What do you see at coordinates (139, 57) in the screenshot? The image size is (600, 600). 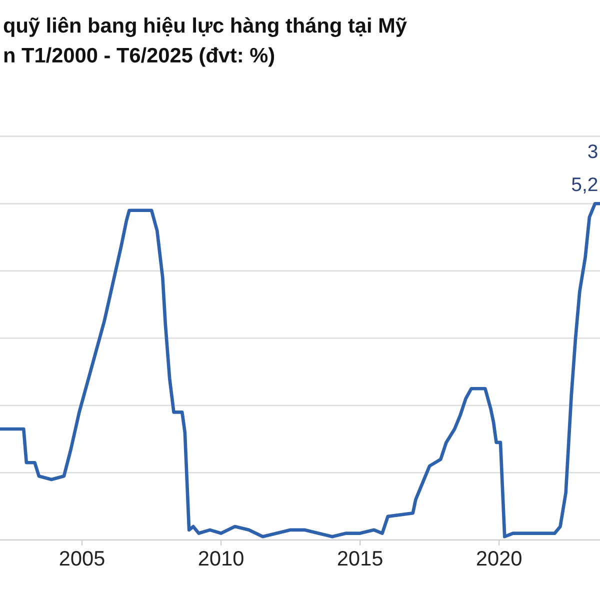 I see `chart-subtitle: n T1/2000 - T6/2025 (đvt: %)` at bounding box center [139, 57].